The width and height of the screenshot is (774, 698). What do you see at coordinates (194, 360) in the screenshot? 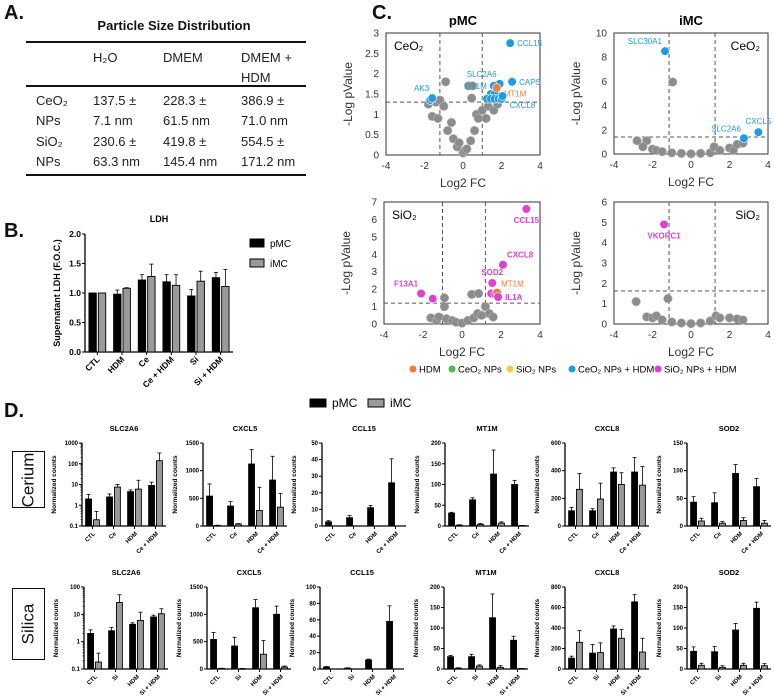
I see `x-tick-label: Si` at bounding box center [194, 360].